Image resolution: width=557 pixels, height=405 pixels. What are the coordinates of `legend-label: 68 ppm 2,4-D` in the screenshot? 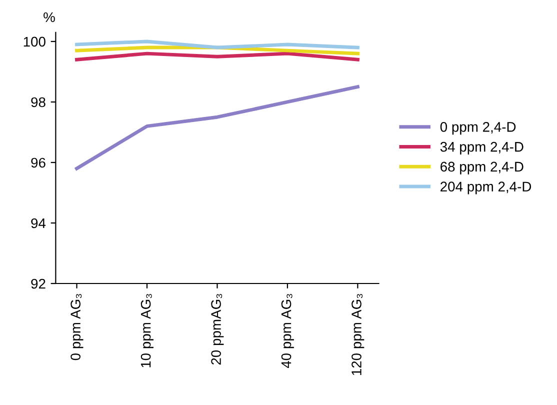 It's located at (482, 168).